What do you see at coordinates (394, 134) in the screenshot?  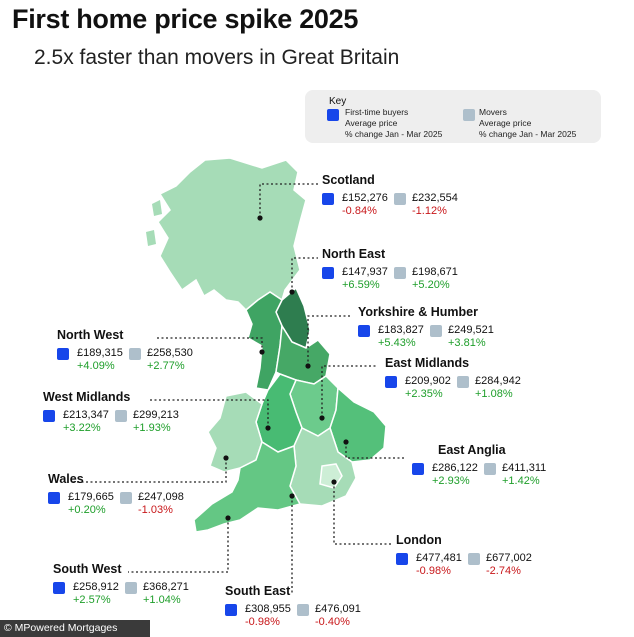 I see `key-first-time-line3: % change Jan - Mar 2025` at bounding box center [394, 134].